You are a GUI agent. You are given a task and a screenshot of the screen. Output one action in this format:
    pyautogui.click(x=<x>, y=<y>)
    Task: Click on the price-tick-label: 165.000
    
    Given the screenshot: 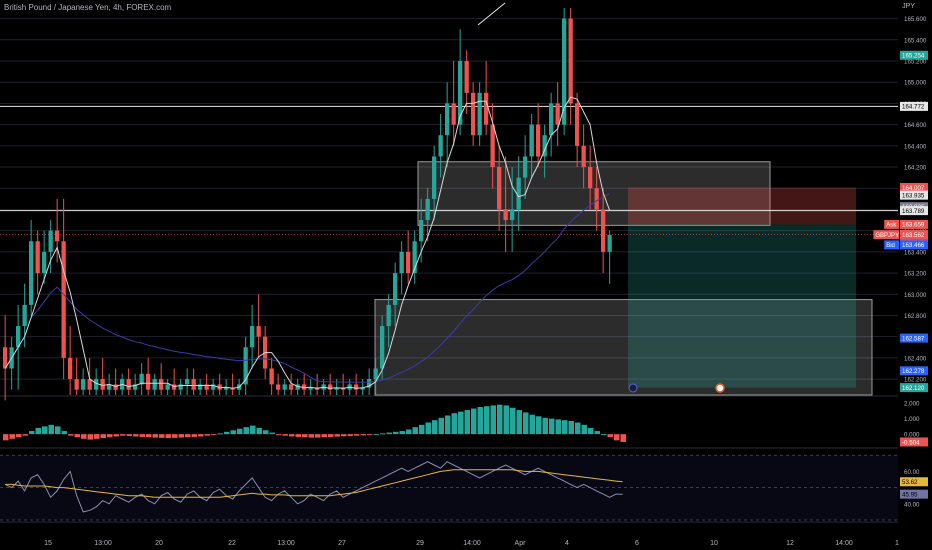 What is the action you would take?
    pyautogui.click(x=915, y=83)
    